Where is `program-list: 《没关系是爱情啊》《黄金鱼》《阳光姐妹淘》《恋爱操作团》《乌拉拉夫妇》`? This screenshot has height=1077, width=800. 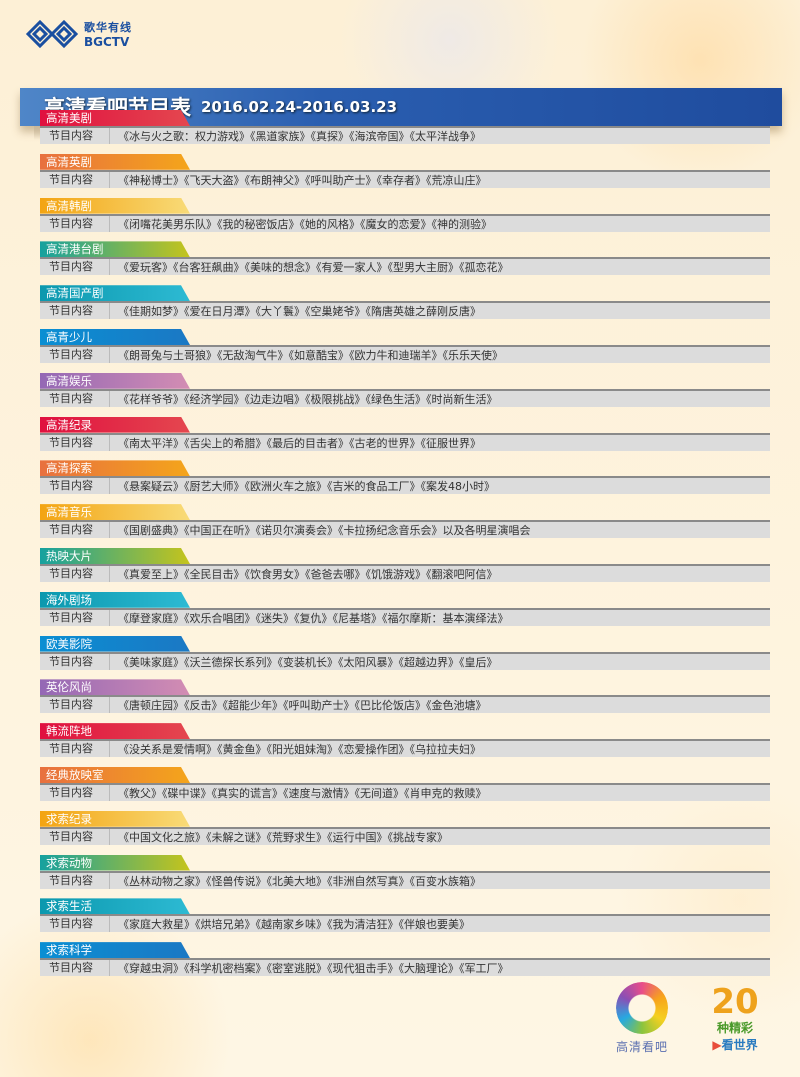 program-list: 《没关系是爱情啊》《黄金鱼》《阳光姐妹淘》《恋爱操作团》《乌拉拉夫妇》 is located at coordinates (299, 750).